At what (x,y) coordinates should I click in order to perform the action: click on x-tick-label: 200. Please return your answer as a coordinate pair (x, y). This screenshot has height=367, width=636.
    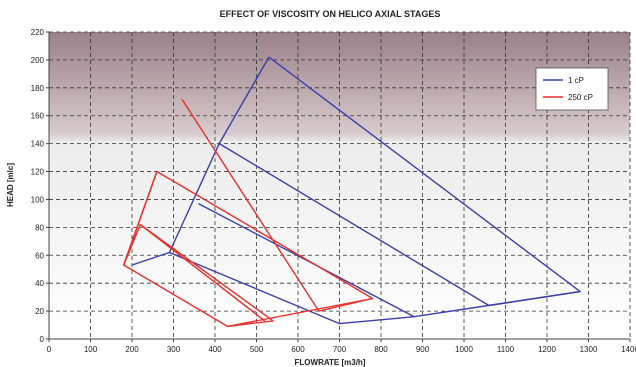
    Looking at the image, I should click on (132, 349).